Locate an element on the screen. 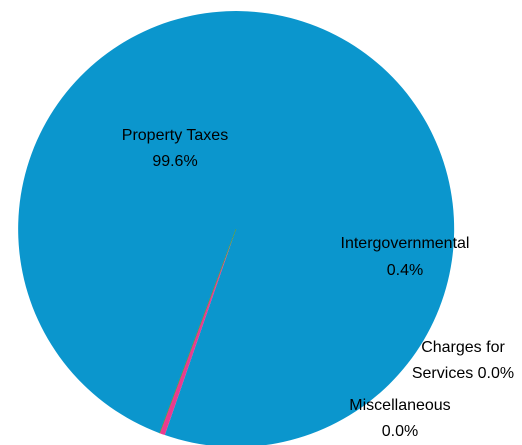 The image size is (522, 445). label-intergovernmental-value: 0.4% is located at coordinates (405, 270).